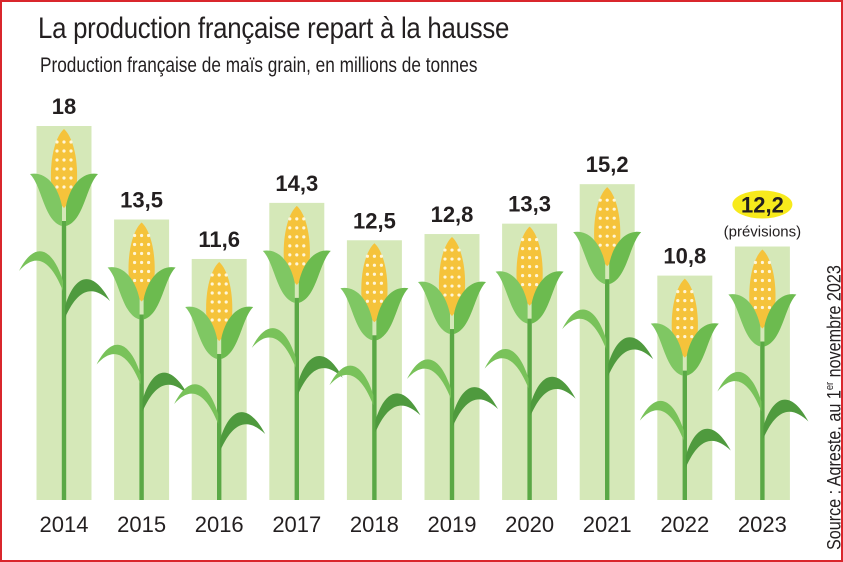 This screenshot has height=562, width=843. Describe the element at coordinates (763, 232) in the screenshot. I see `forecast-note: (prévisions)` at that location.